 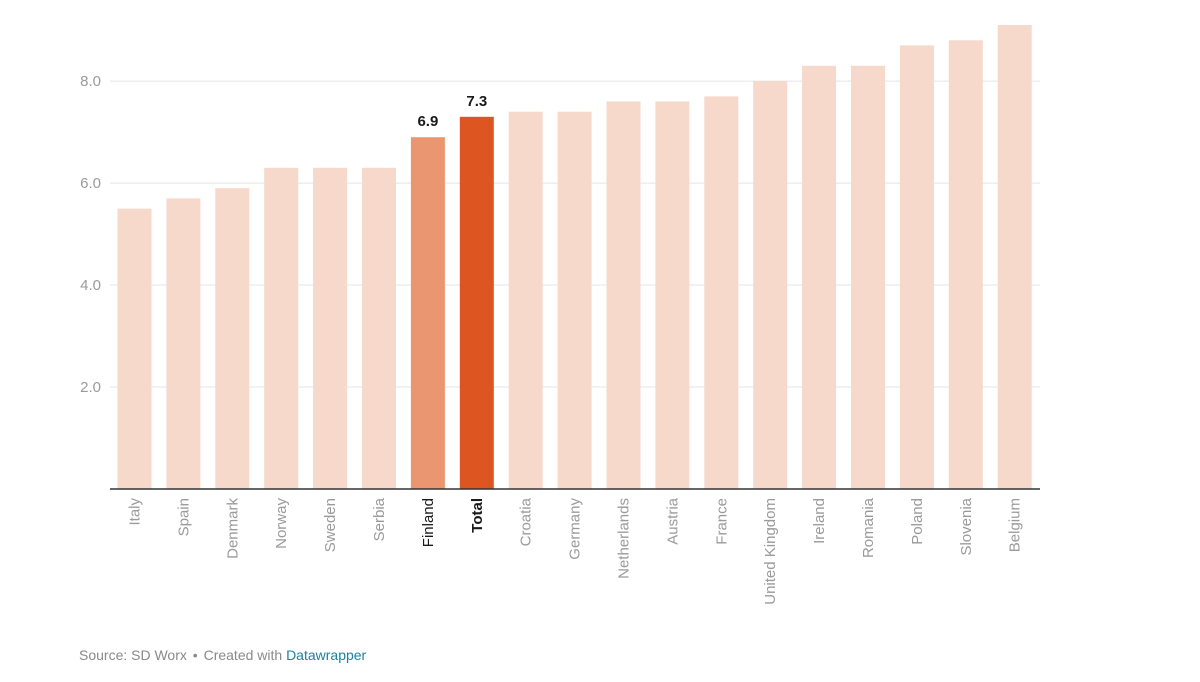 What do you see at coordinates (1014, 257) in the screenshot?
I see `bar-belgium` at bounding box center [1014, 257].